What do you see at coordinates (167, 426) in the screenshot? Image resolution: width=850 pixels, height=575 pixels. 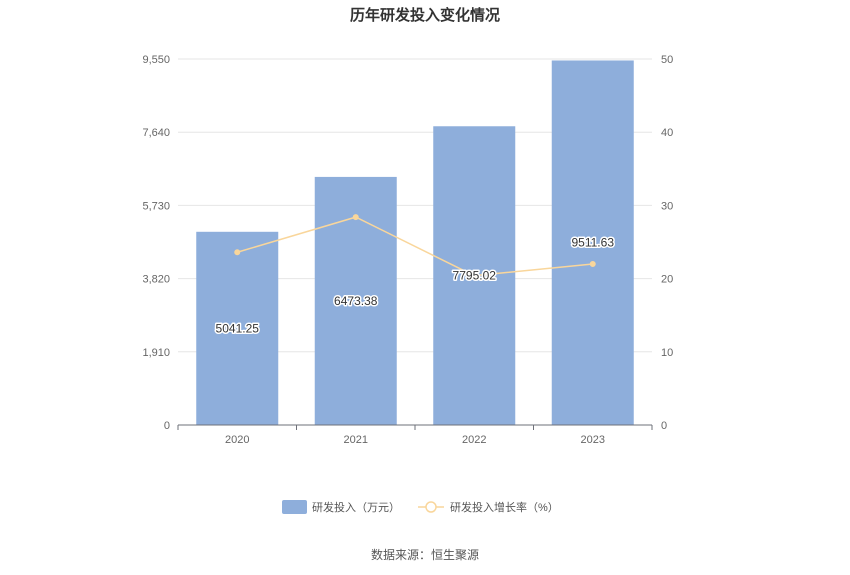 I see `y-left-tick-label: 0` at bounding box center [167, 426].